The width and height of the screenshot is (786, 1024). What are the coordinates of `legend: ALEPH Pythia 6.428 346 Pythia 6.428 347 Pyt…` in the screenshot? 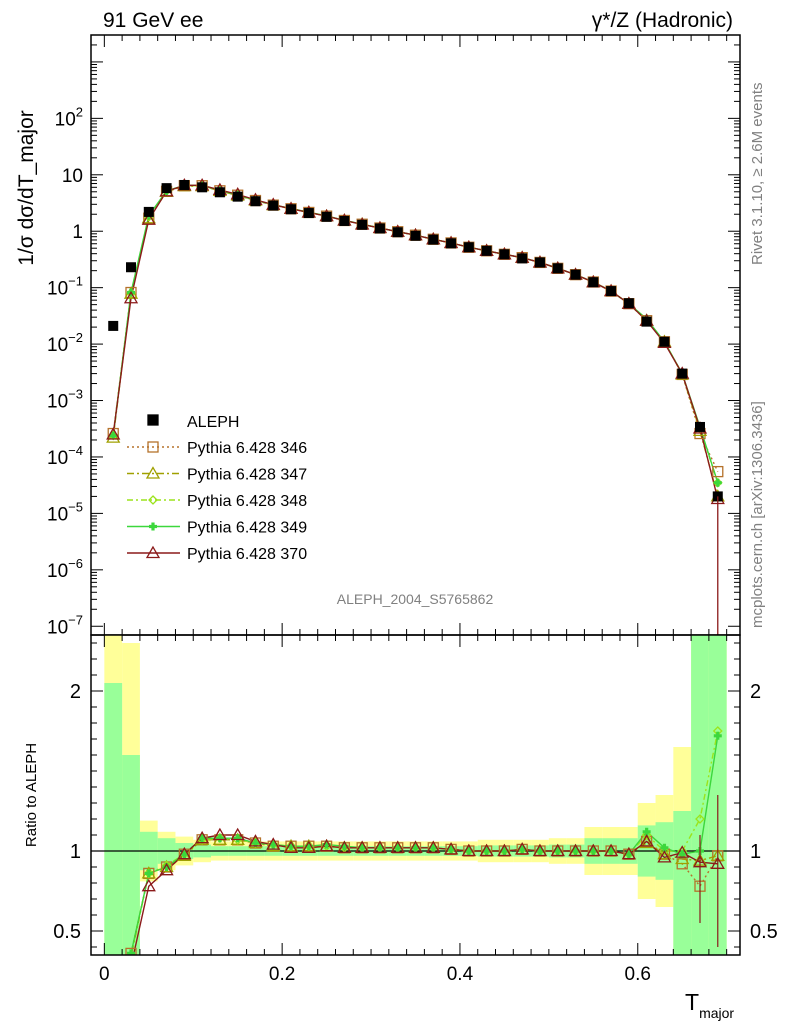 It's located at (217, 488).